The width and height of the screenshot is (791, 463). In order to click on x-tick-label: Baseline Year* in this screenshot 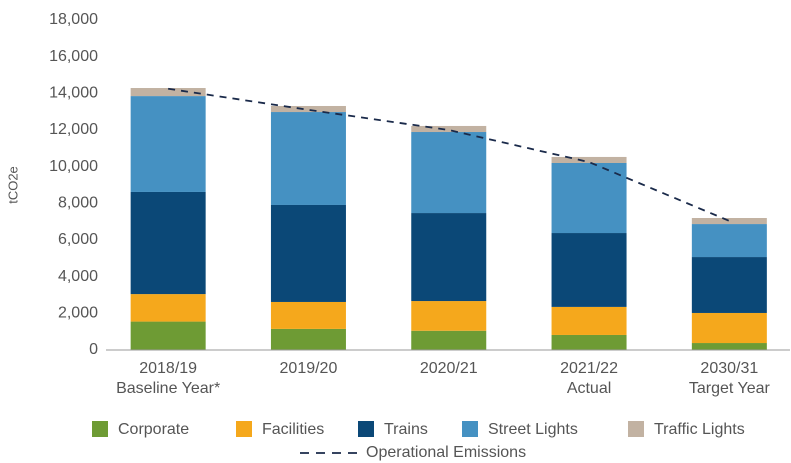, I will do `click(168, 388)`.